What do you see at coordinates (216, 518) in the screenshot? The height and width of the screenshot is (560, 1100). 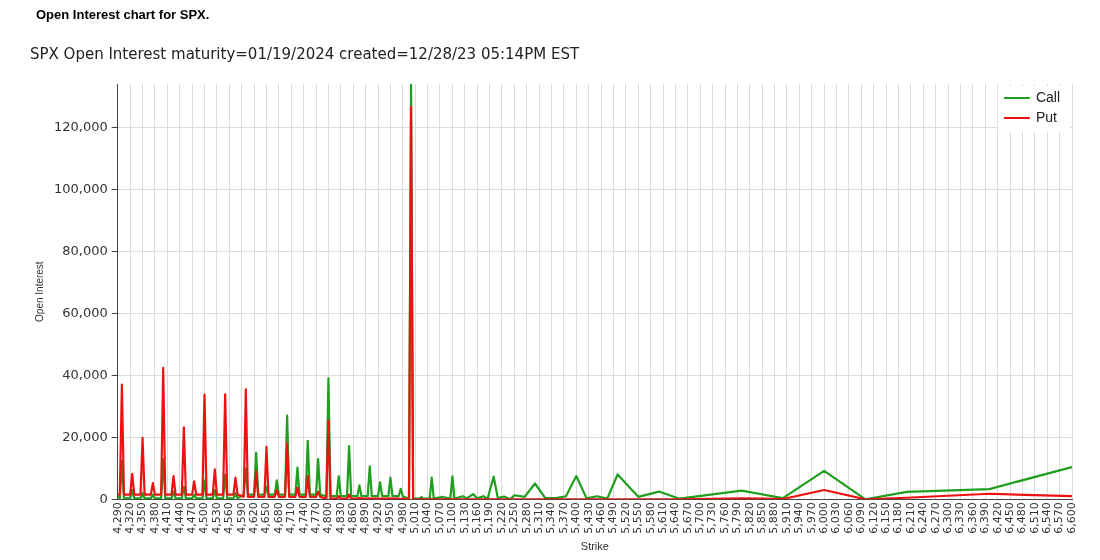 I see `x-tick-label: 4,530` at bounding box center [216, 518].